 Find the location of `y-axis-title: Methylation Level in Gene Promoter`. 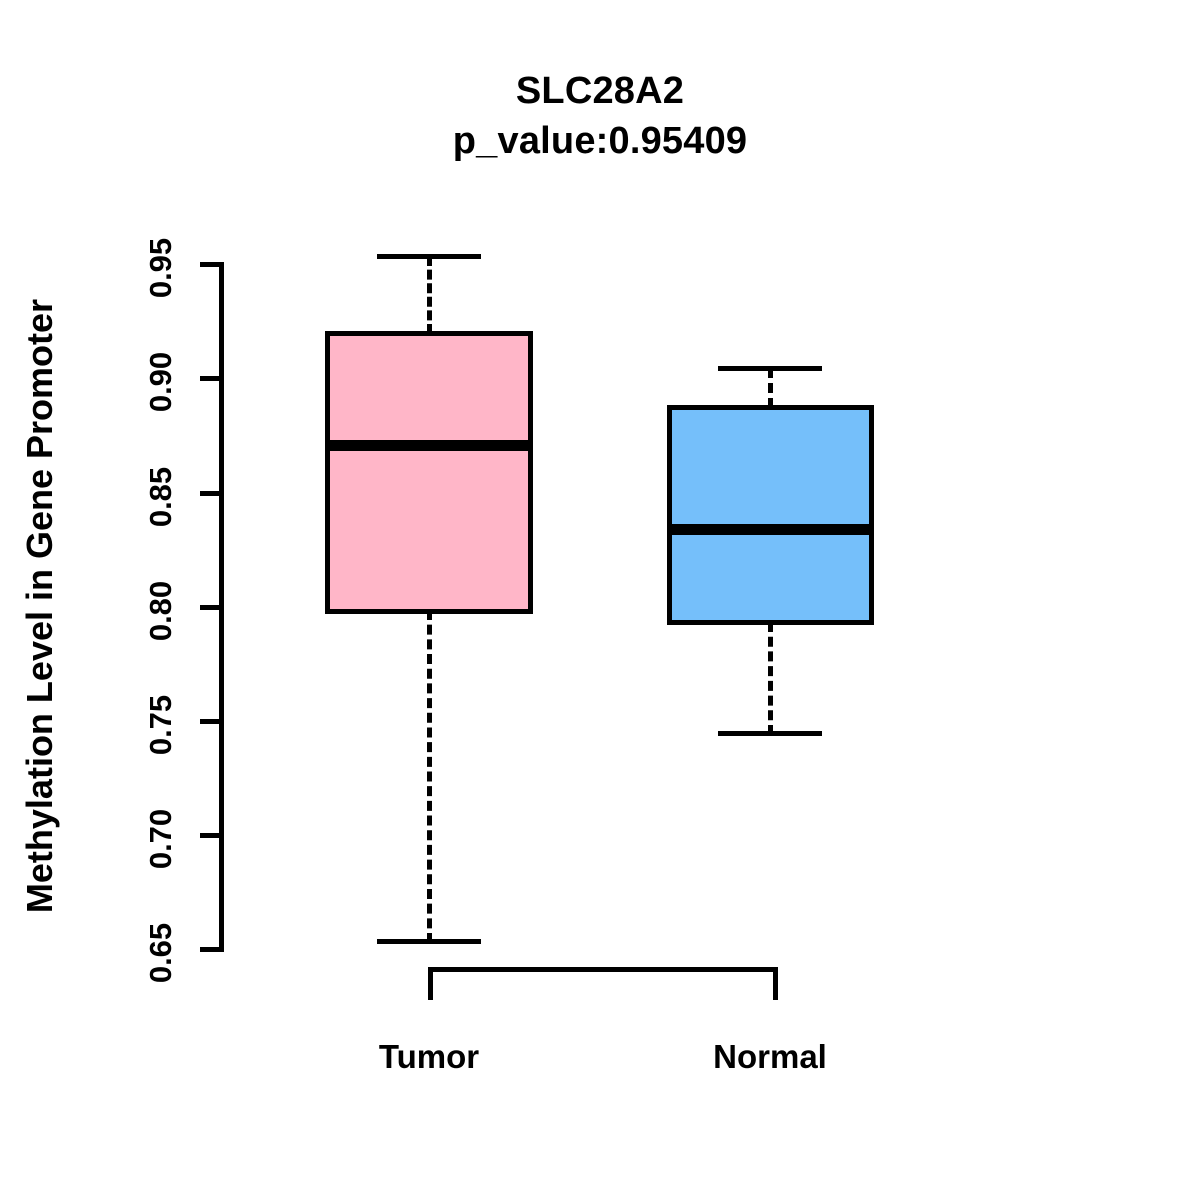

y-axis-title: Methylation Level in Gene Promoter is located at coordinates (39, 606).